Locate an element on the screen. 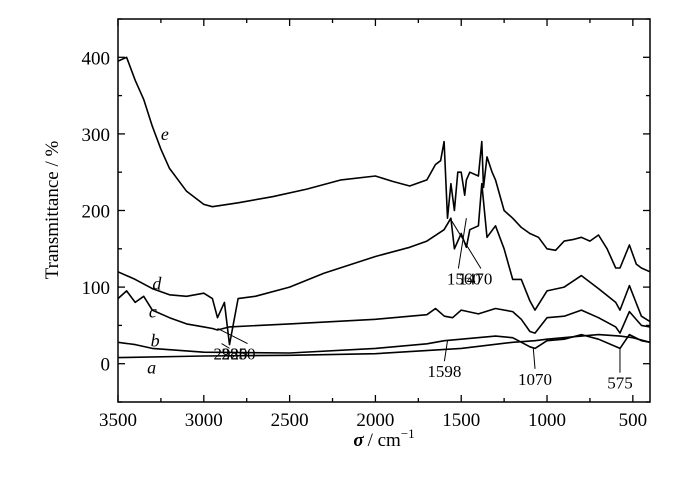  peak-annotation: 1070 is located at coordinates (535, 379).